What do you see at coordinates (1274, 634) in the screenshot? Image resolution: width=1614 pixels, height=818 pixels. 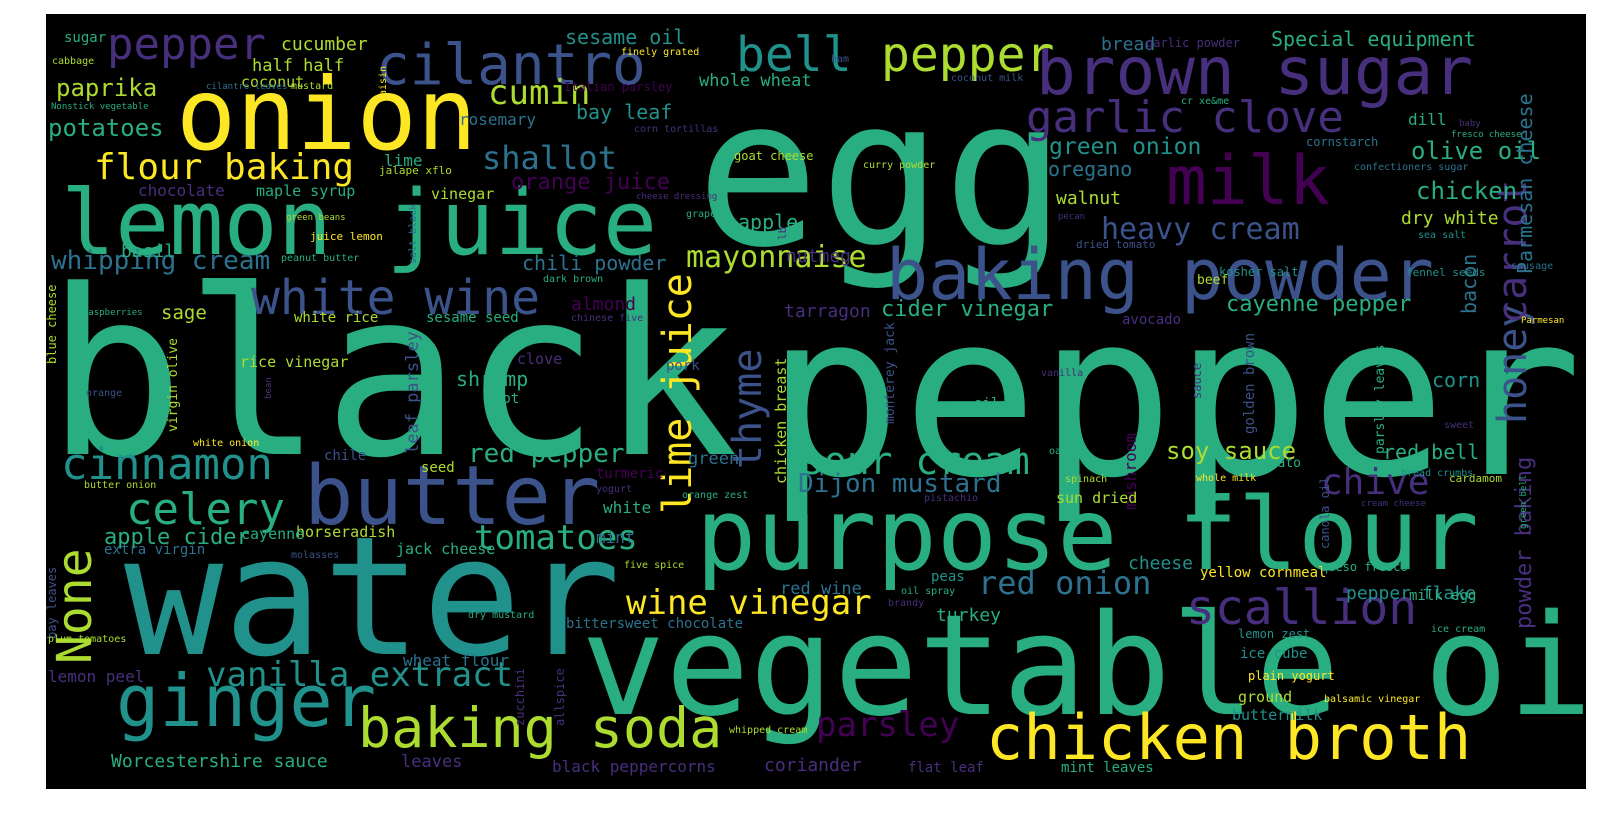 I see `word-lemon-zest: lemon zest` at bounding box center [1274, 634].